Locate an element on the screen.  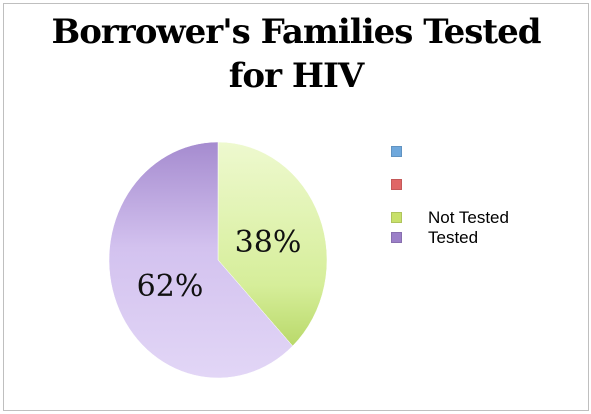
legend-item: Tested is located at coordinates (448, 238).